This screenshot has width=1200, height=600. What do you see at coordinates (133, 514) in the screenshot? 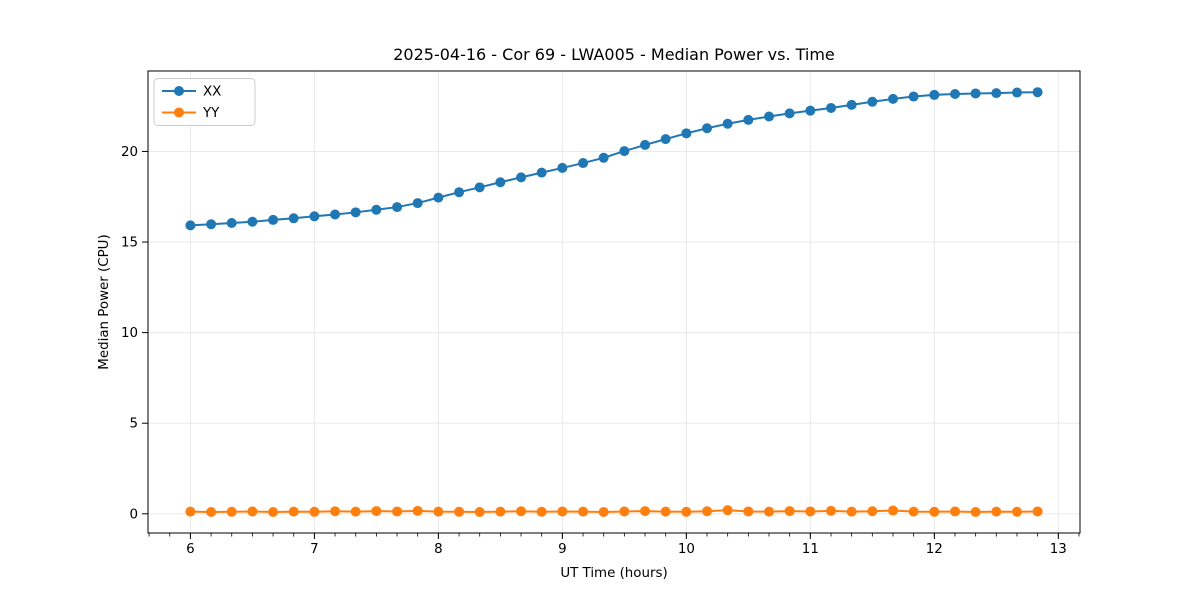
I see `y-tick-label: 0` at bounding box center [133, 514].